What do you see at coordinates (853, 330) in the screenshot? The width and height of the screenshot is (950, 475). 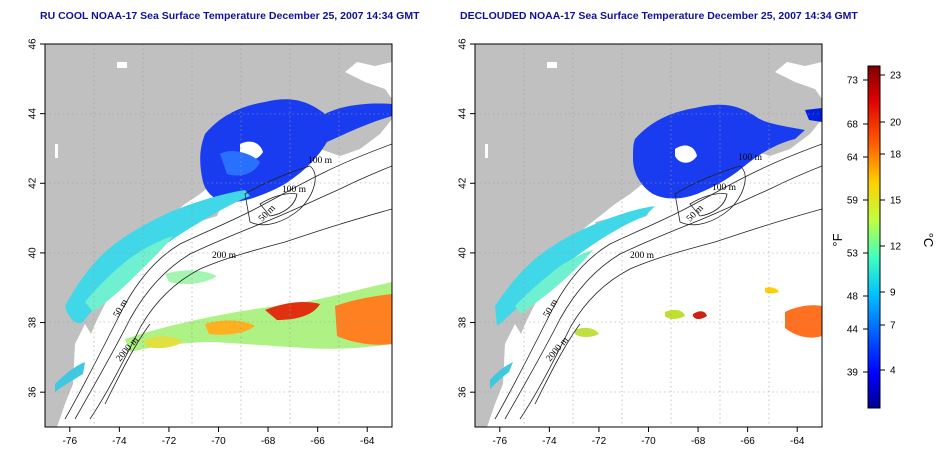 I see `colorbar-f-tick-label: 44` at bounding box center [853, 330].